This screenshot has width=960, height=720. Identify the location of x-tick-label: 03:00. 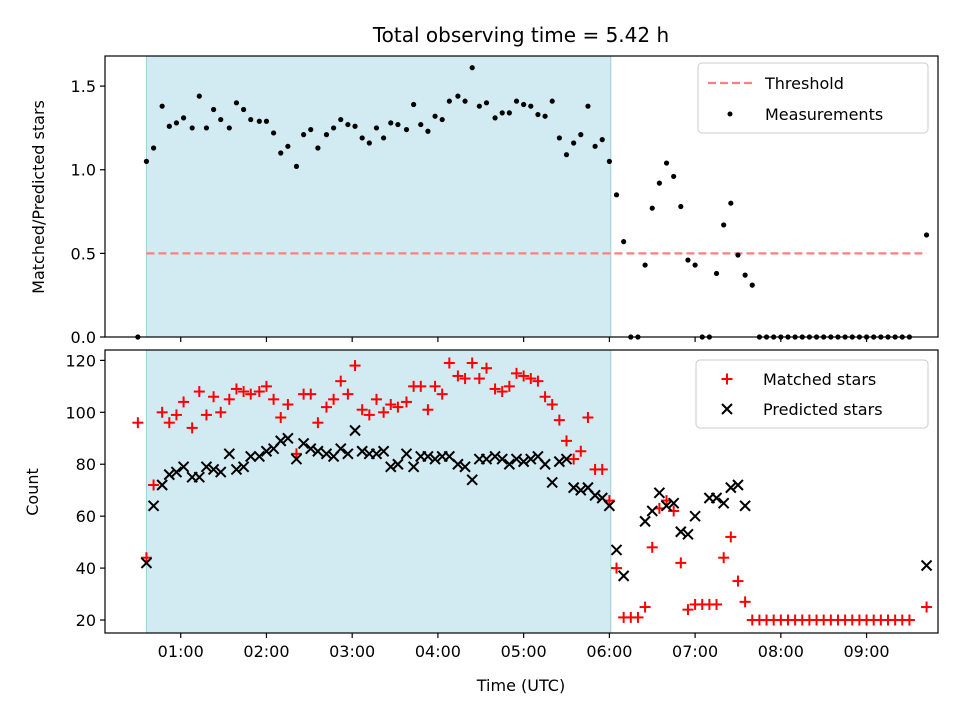
(352, 651).